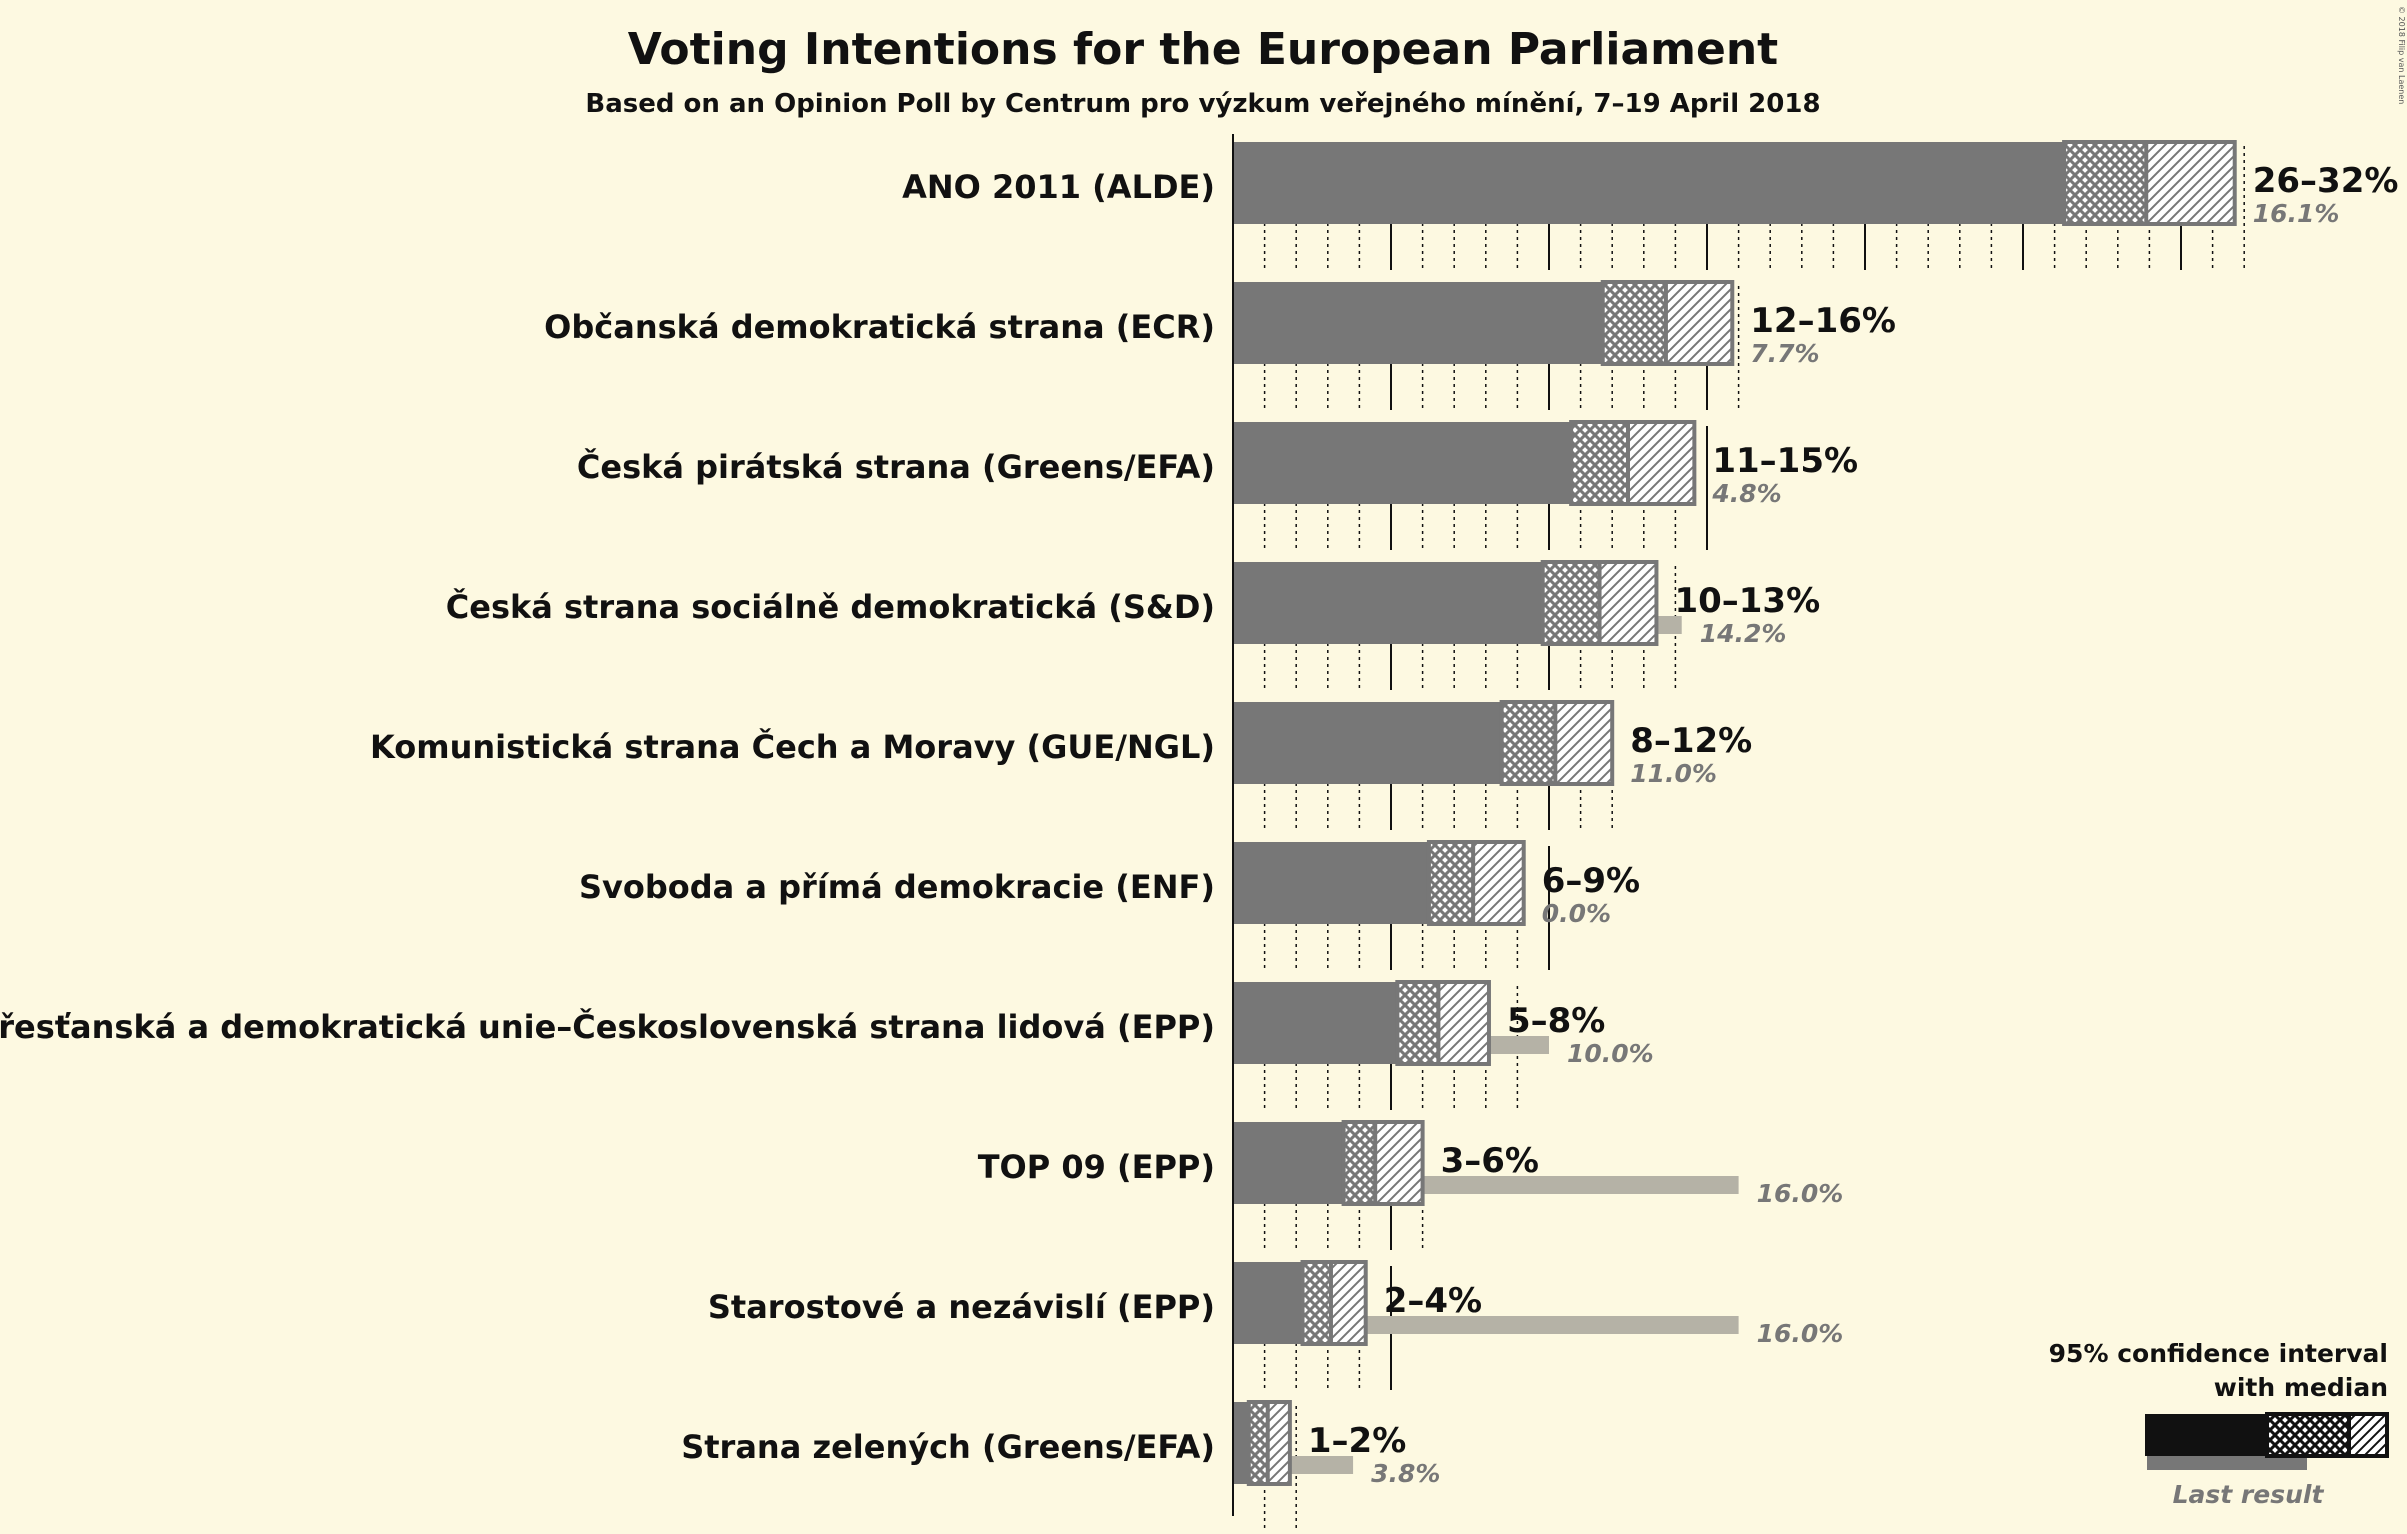  Describe the element at coordinates (1784, 353) in the screenshot. I see `last-result-label: 7.7%` at that location.